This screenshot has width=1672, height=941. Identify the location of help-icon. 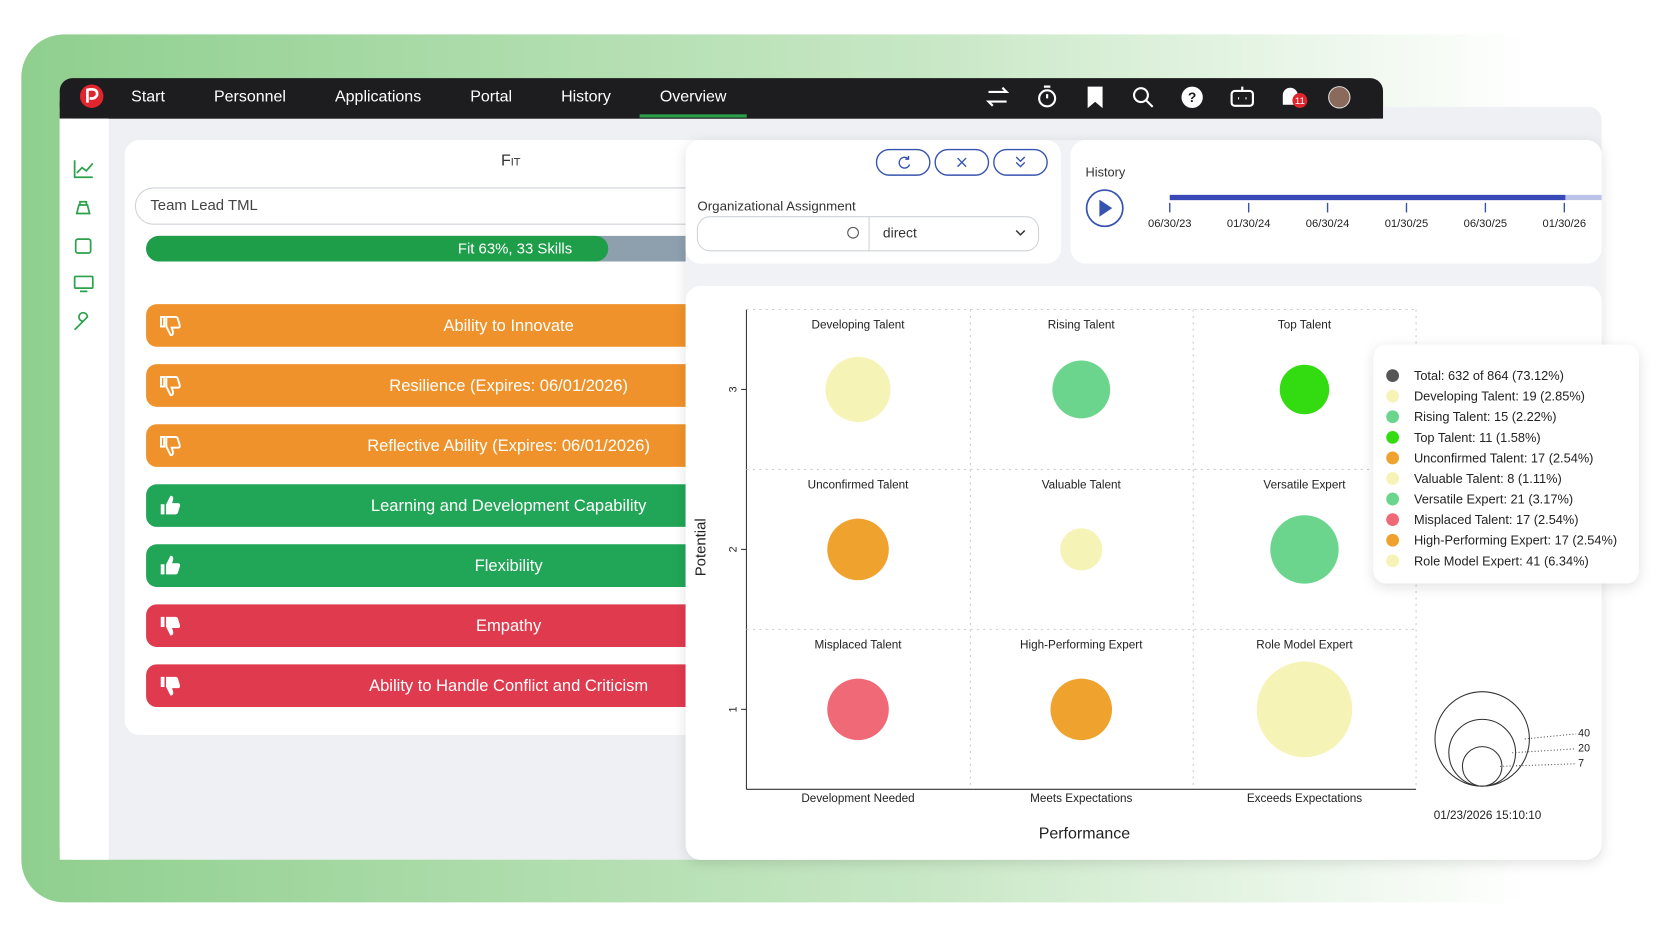
(1192, 97).